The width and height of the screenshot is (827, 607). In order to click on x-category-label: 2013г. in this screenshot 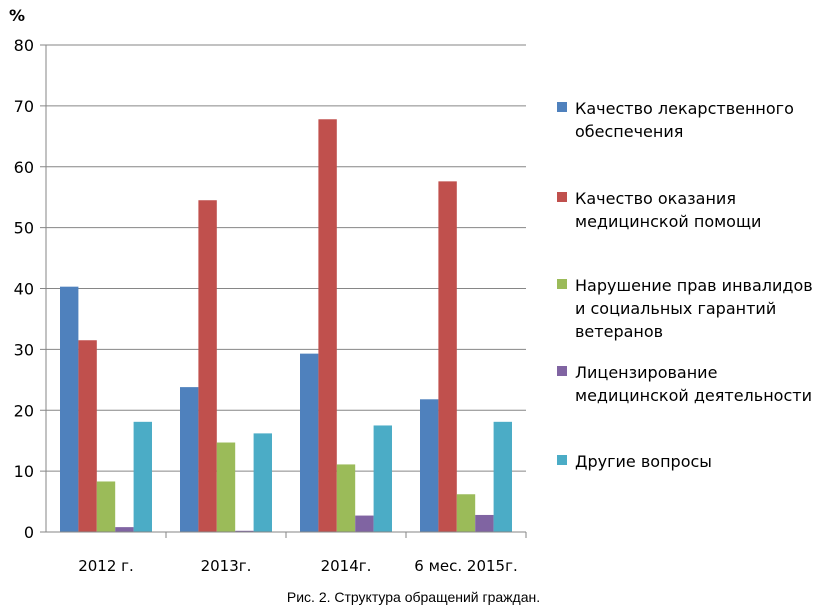, I will do `click(226, 566)`.